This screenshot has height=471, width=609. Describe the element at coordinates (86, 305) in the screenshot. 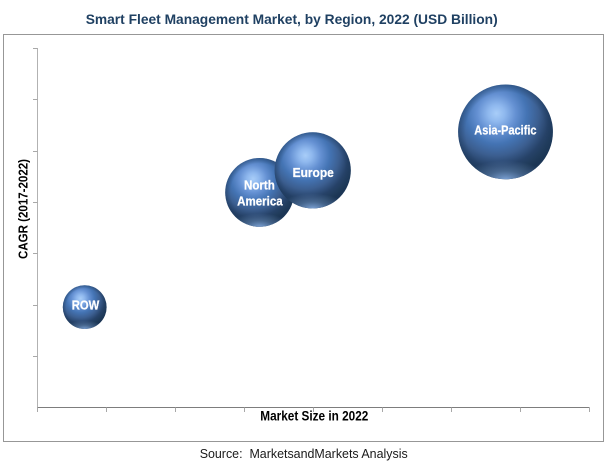

I see `svg-text: ROW` at that location.